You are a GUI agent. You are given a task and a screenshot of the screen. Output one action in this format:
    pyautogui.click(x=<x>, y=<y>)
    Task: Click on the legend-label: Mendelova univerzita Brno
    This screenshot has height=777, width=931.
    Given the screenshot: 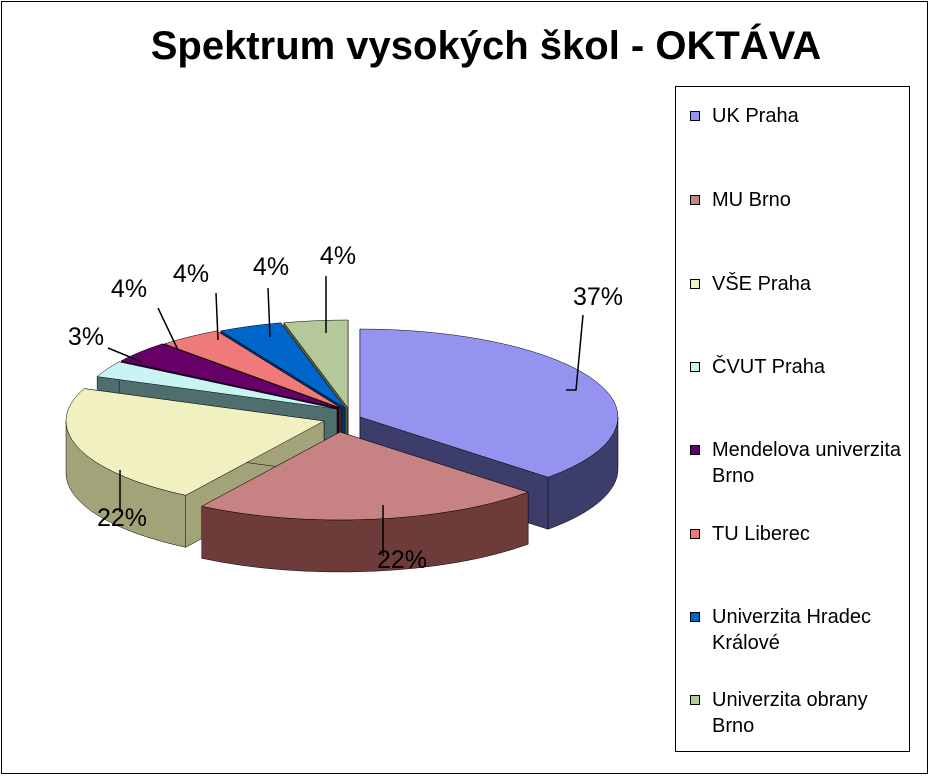 What is the action you would take?
    pyautogui.click(x=806, y=463)
    